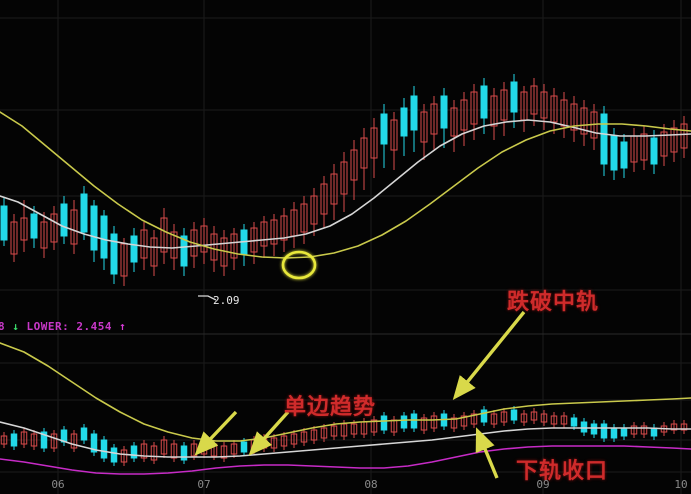 The image size is (691, 494). Describe the element at coordinates (487, 453) in the screenshot. I see `arrow-lower-band` at that location.